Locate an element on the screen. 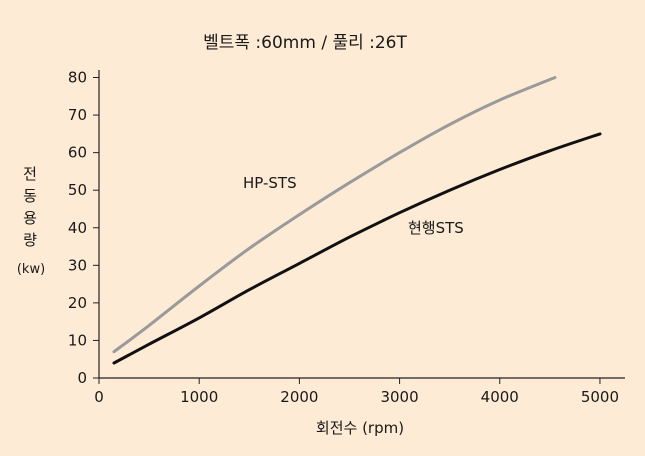 Image resolution: width=645 pixels, height=456 pixels. x-axis-label: 회전수 (rpm) is located at coordinates (360, 428).